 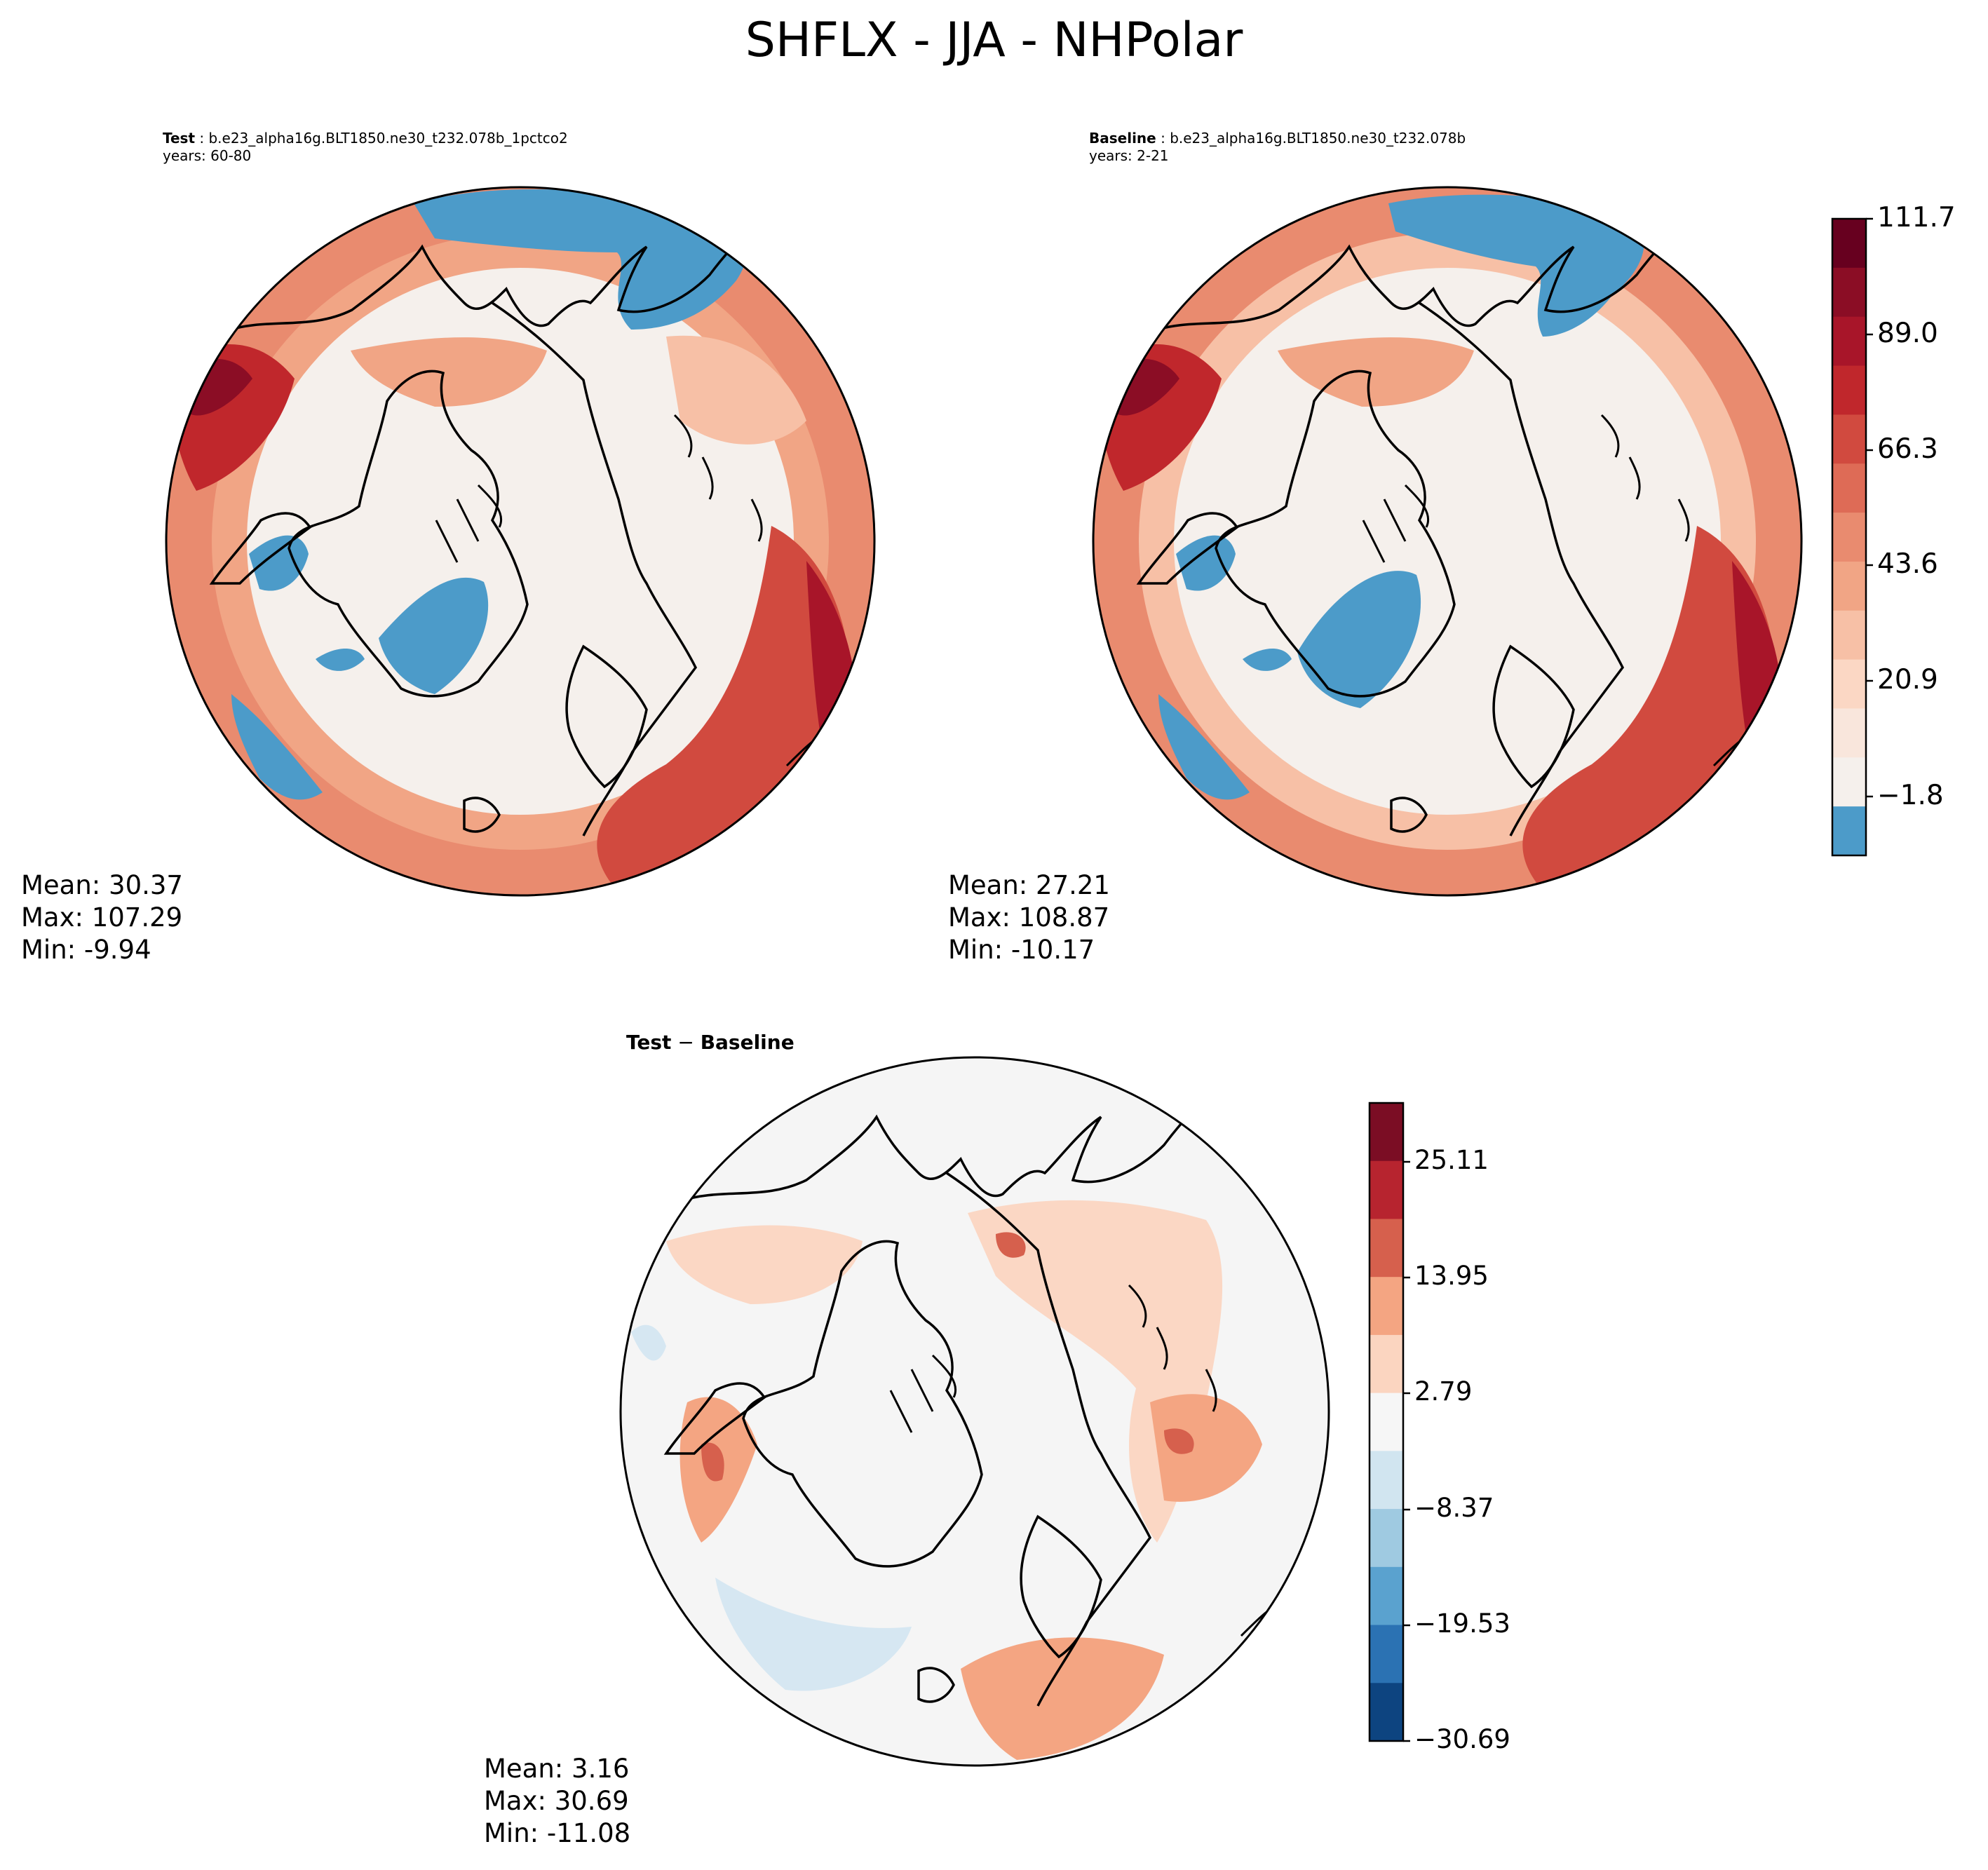 What do you see at coordinates (686, 1043) in the screenshot?
I see `diff-title-minus: −` at bounding box center [686, 1043].